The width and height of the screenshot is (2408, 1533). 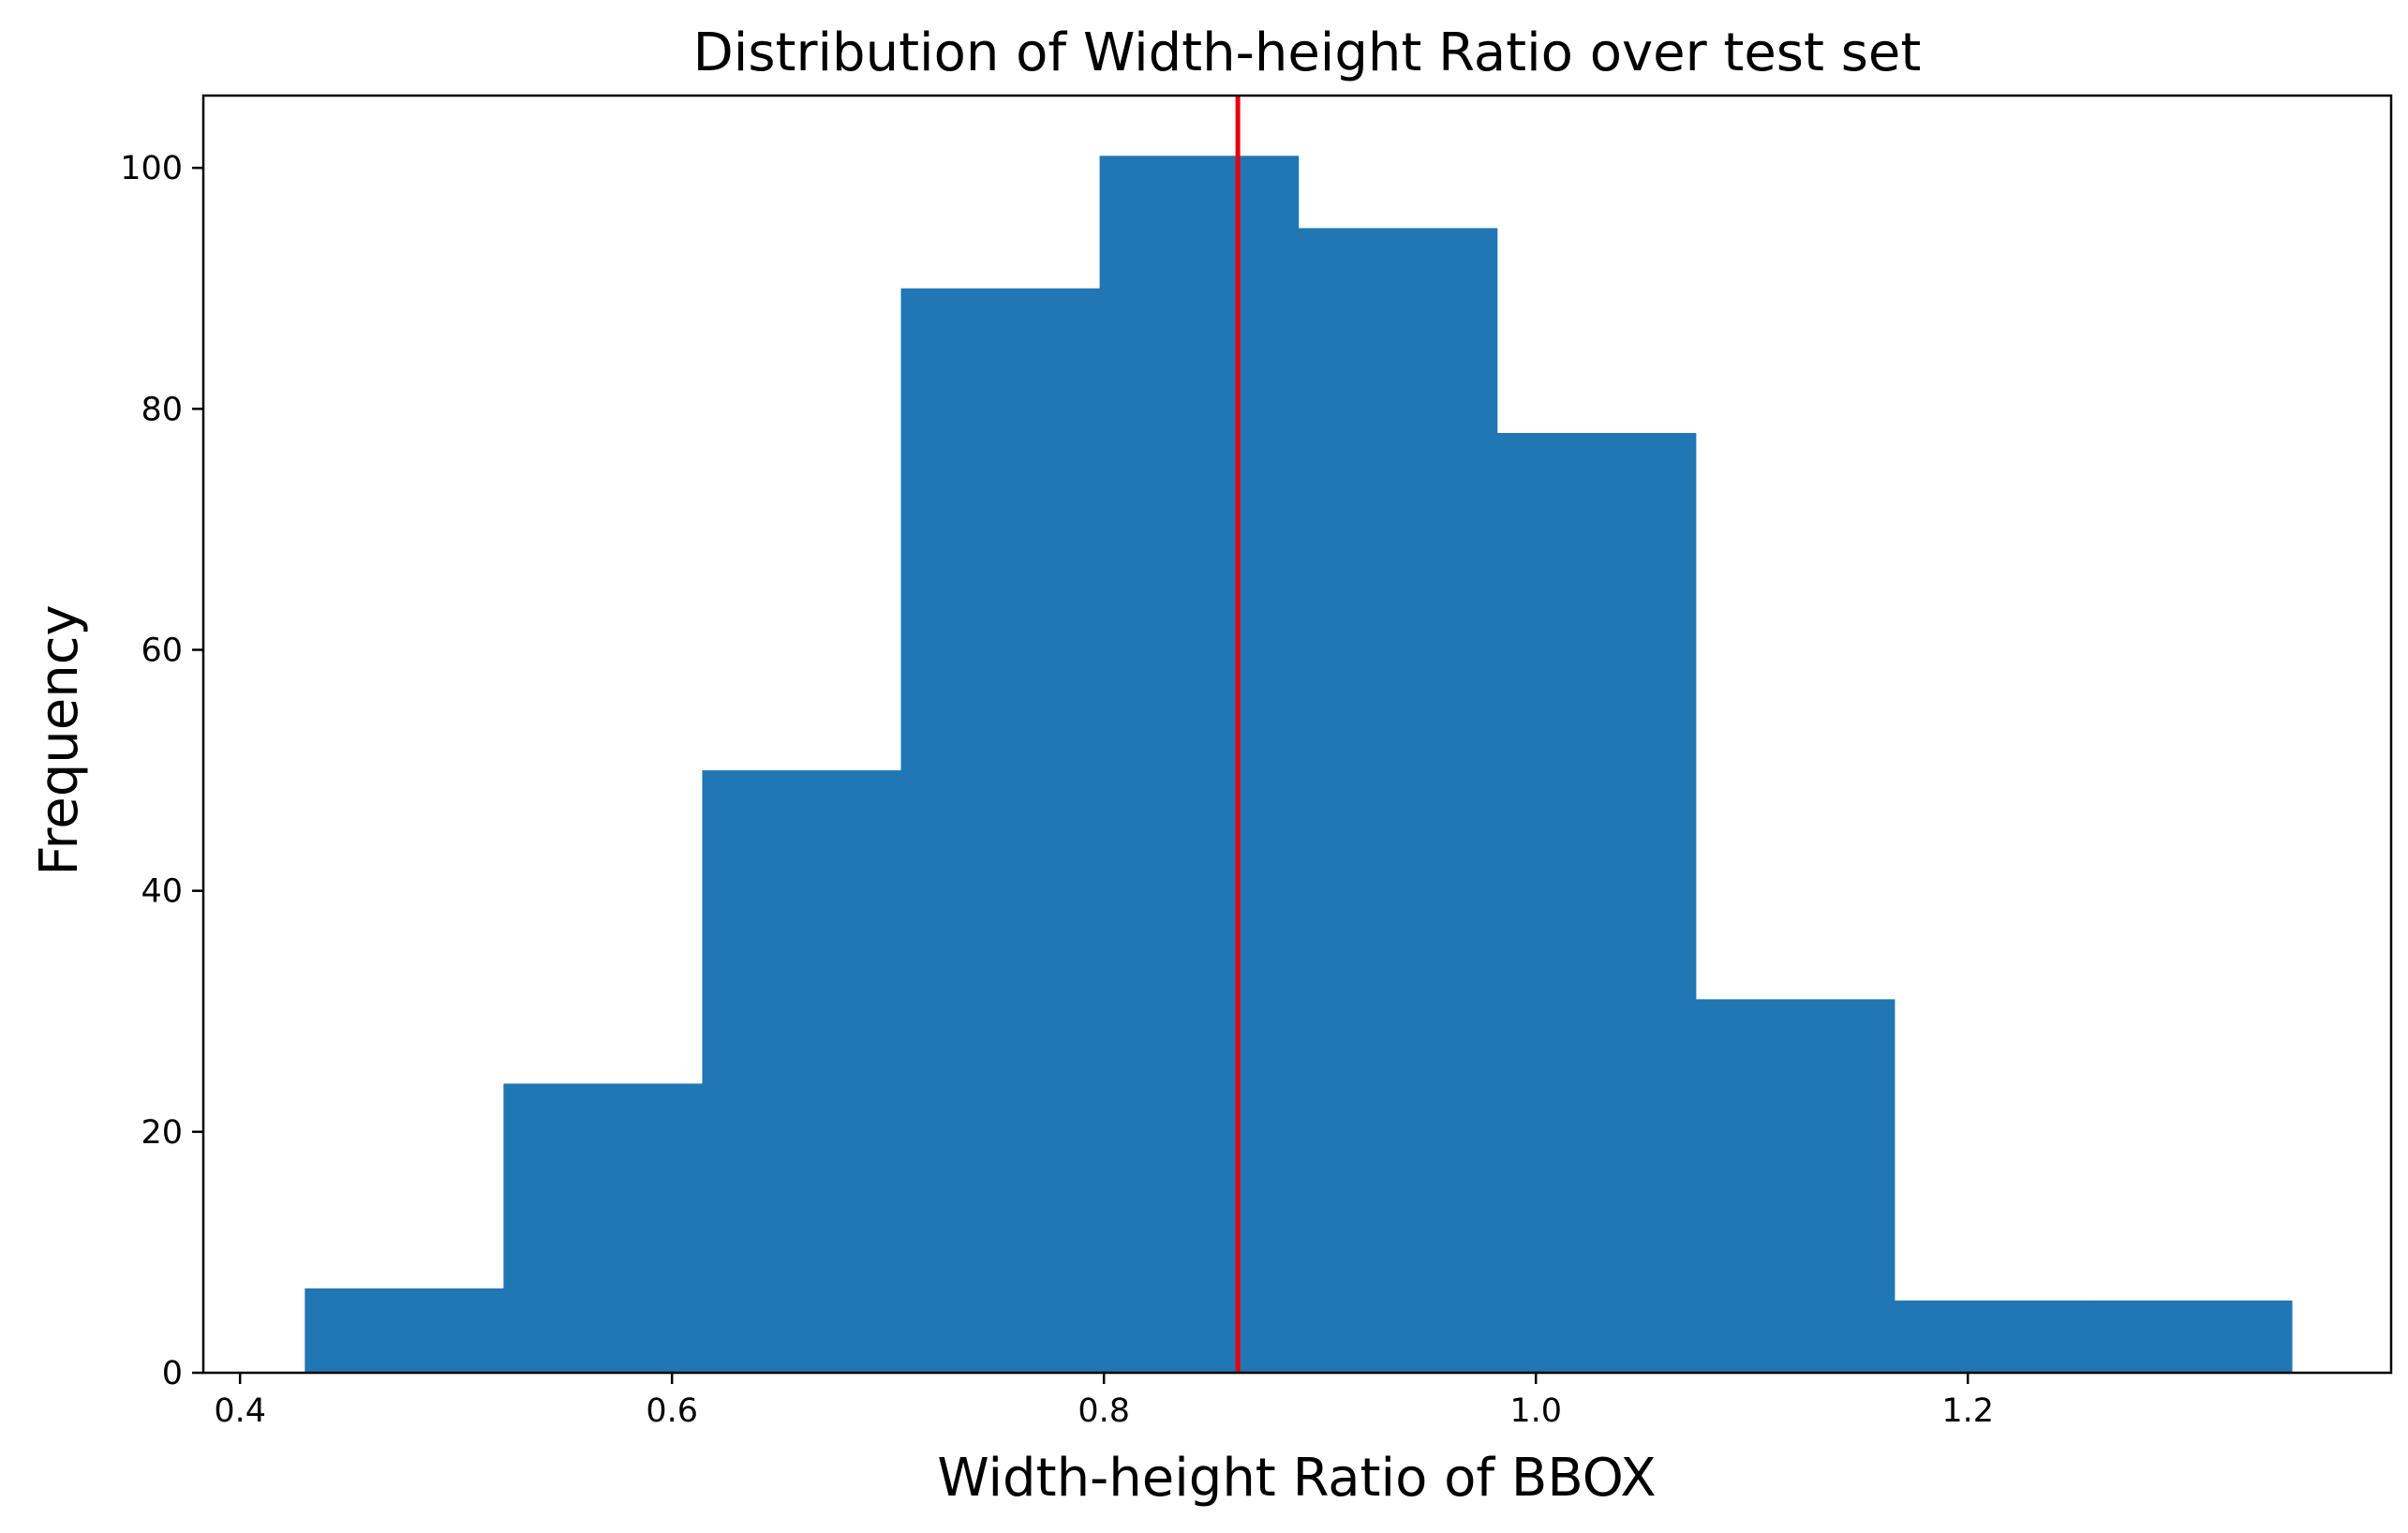 I want to click on y-tick-label: 20, so click(x=162, y=1133).